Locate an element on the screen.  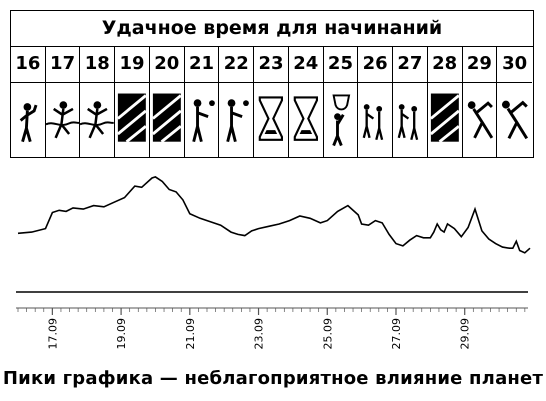
day-cell-24: 24 is located at coordinates (306, 101).